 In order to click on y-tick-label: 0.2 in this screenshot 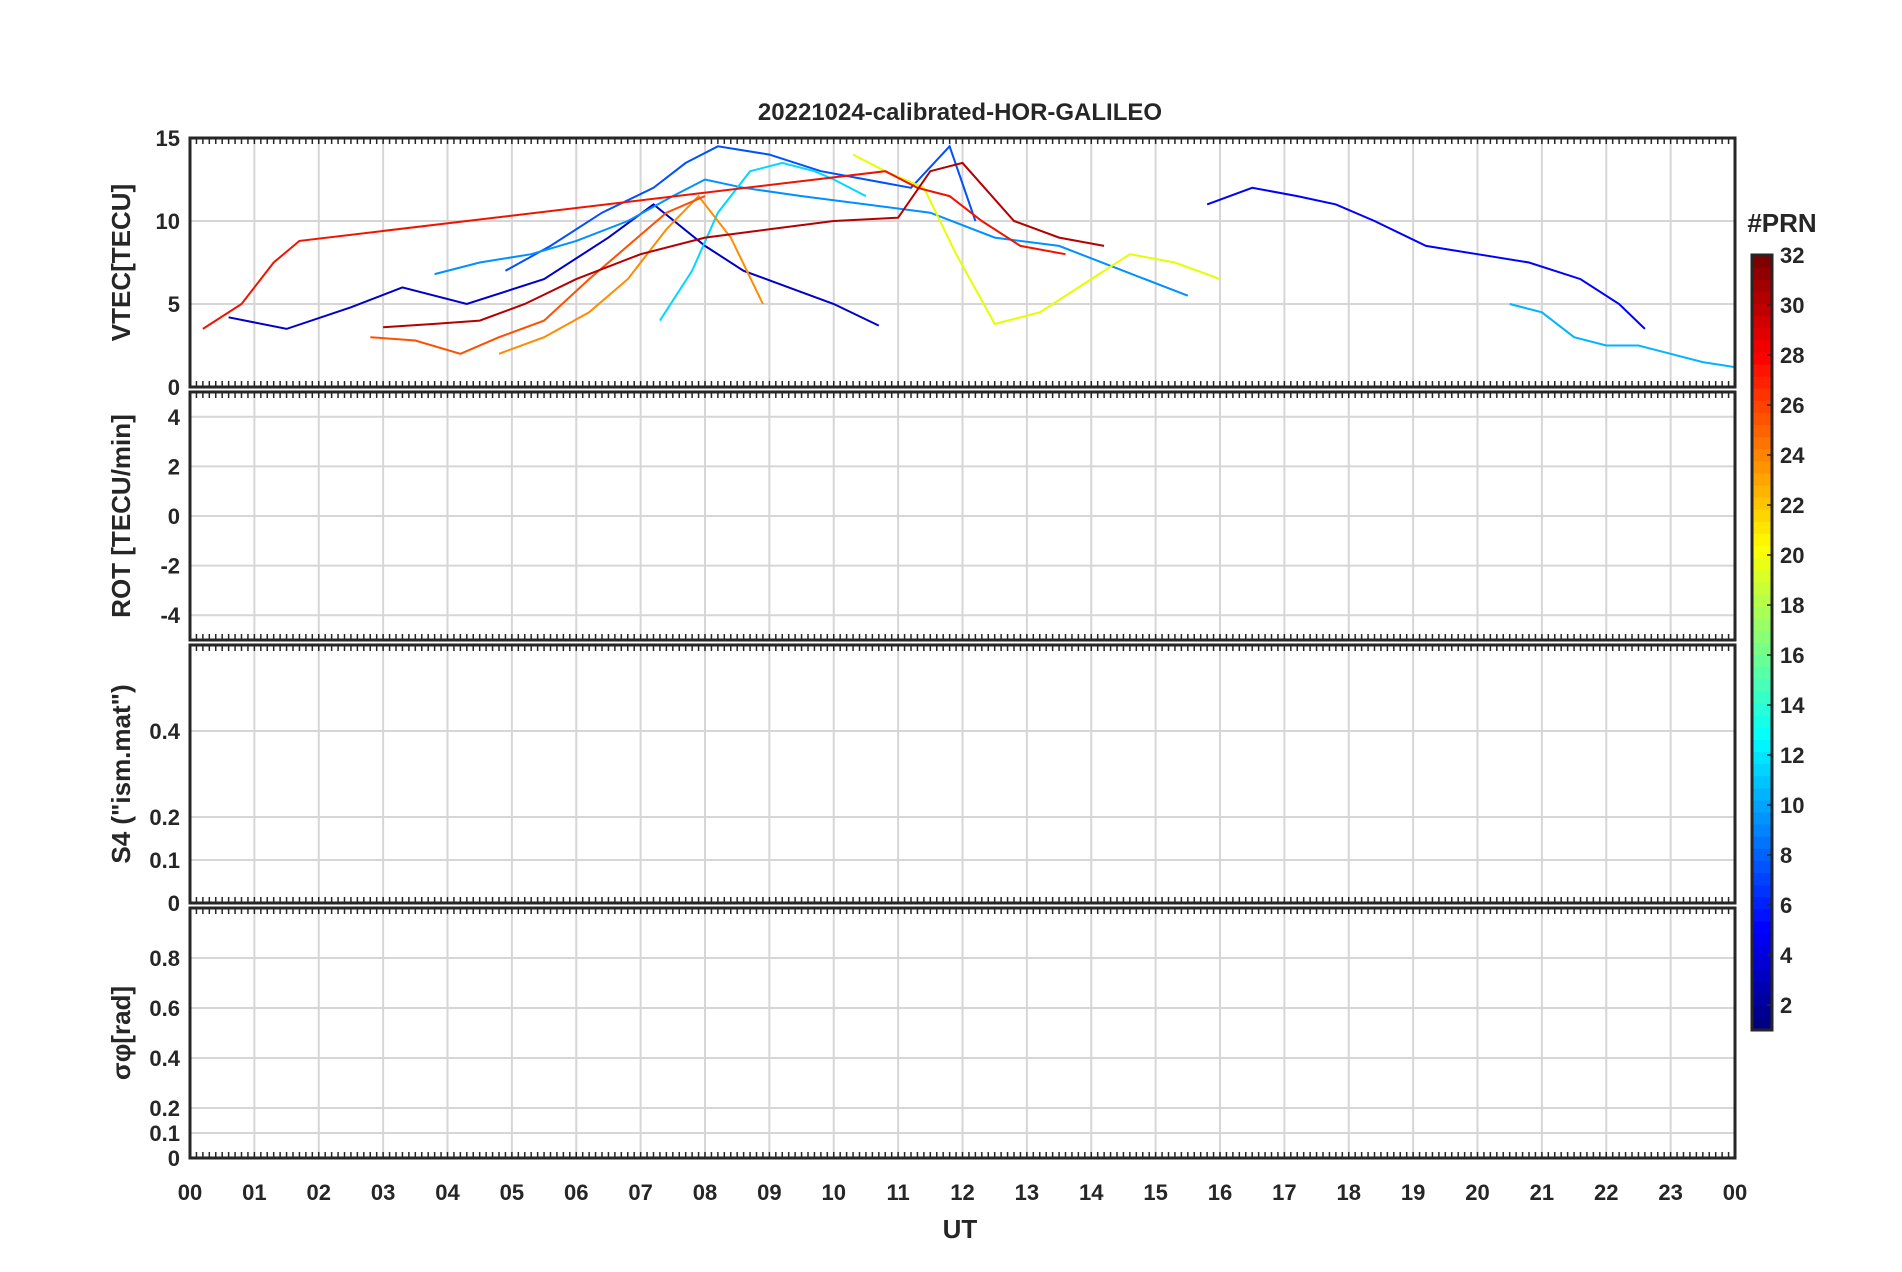, I will do `click(164, 1108)`.